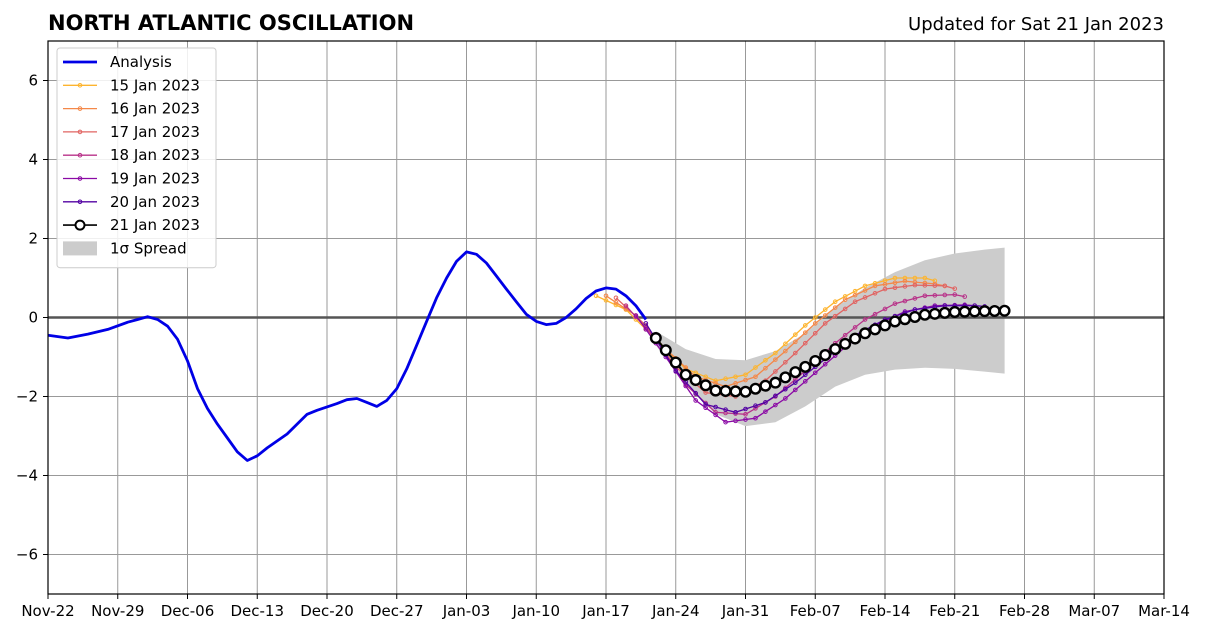 This screenshot has width=1205, height=633. Describe the element at coordinates (155, 109) in the screenshot. I see `legend-label: 16 Jan 2023` at that location.